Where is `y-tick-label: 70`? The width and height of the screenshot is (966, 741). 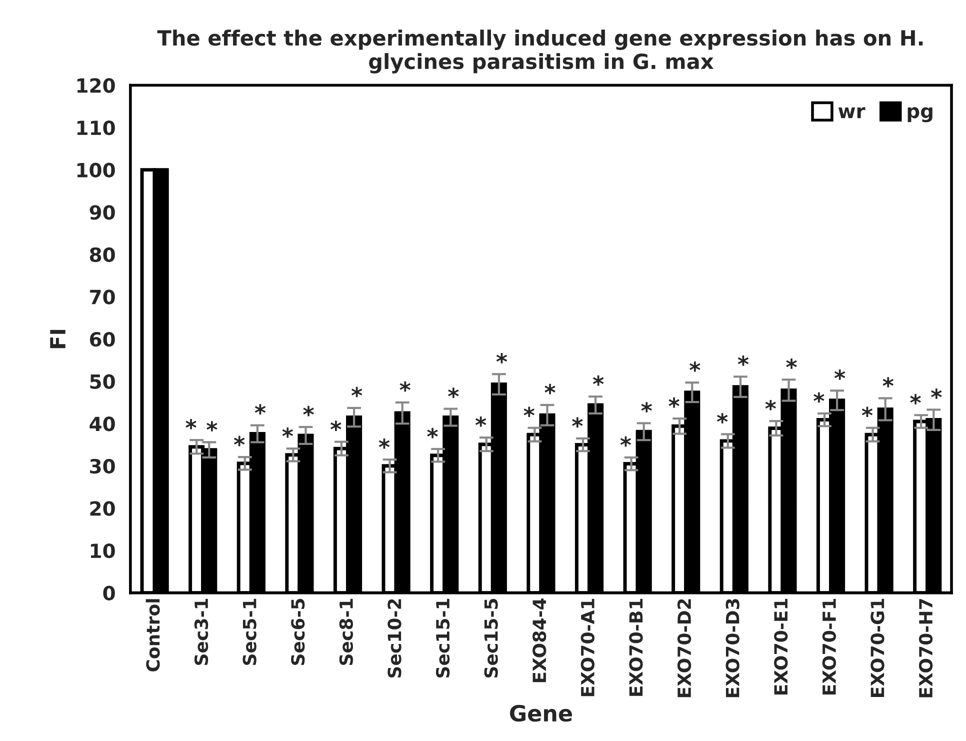 y-tick-label: 70 is located at coordinates (102, 297).